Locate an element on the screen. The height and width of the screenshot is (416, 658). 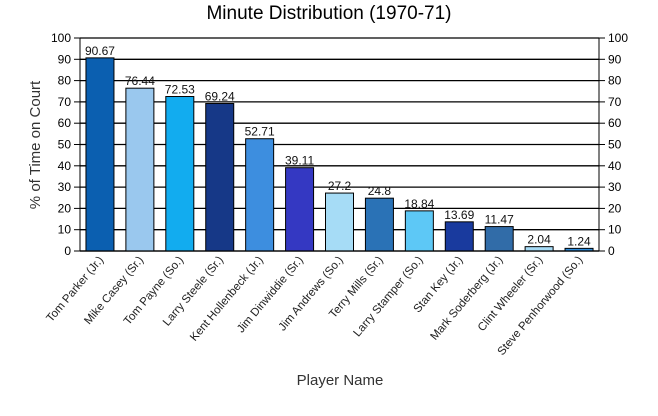
y-tick-label-left: 60 is located at coordinates (65, 123).